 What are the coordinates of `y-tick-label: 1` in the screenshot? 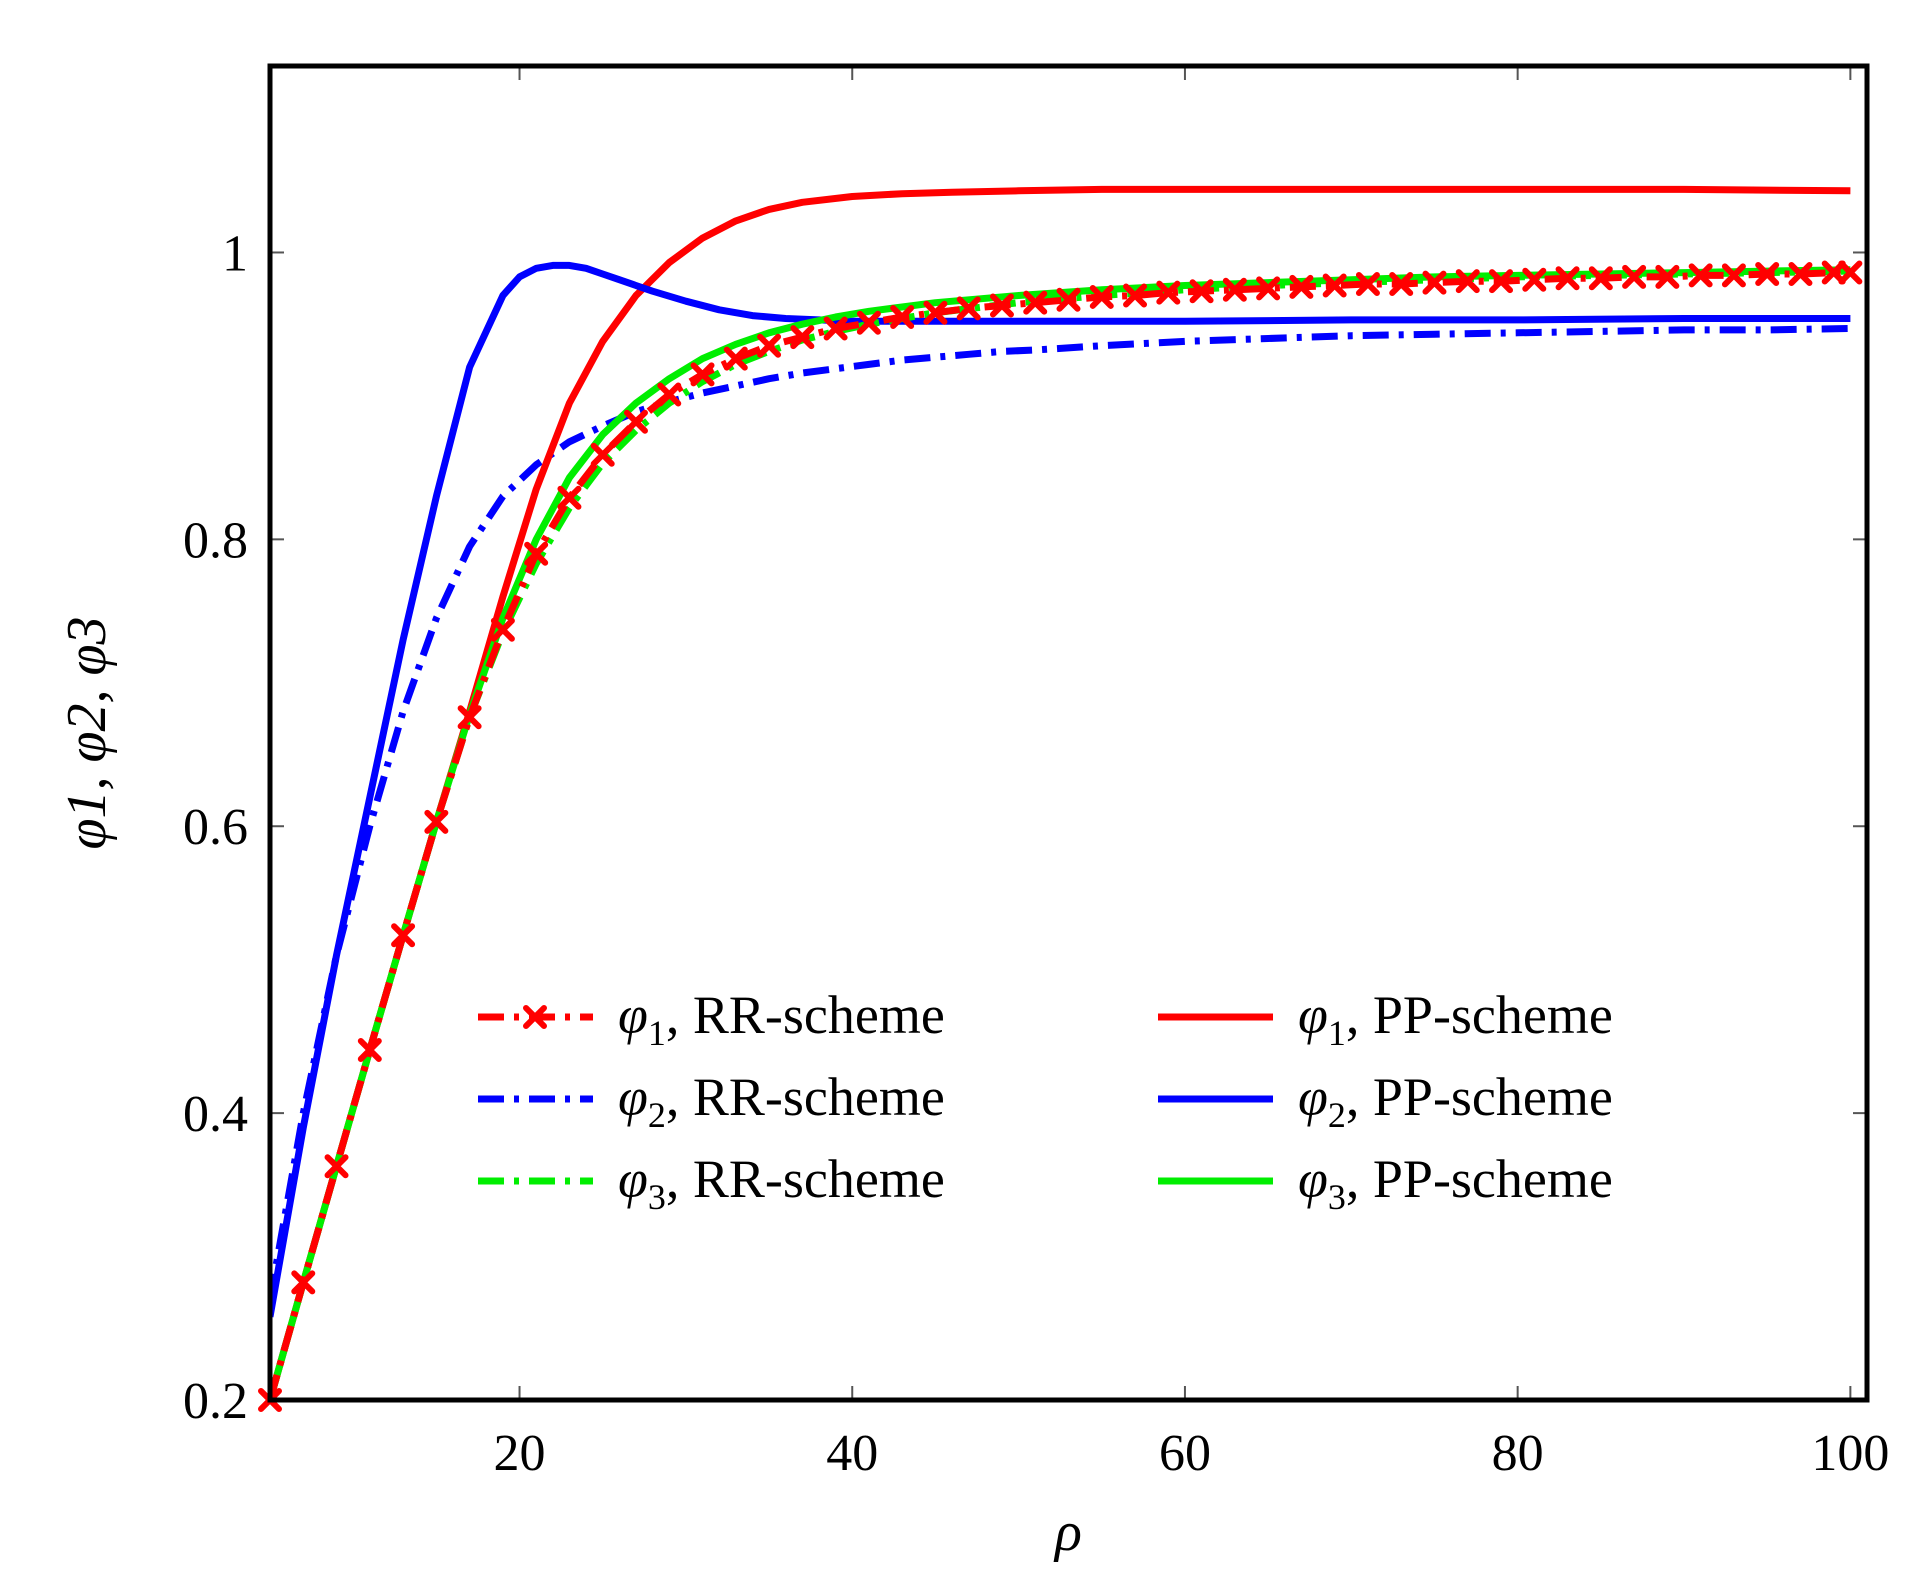 It's located at (235, 253).